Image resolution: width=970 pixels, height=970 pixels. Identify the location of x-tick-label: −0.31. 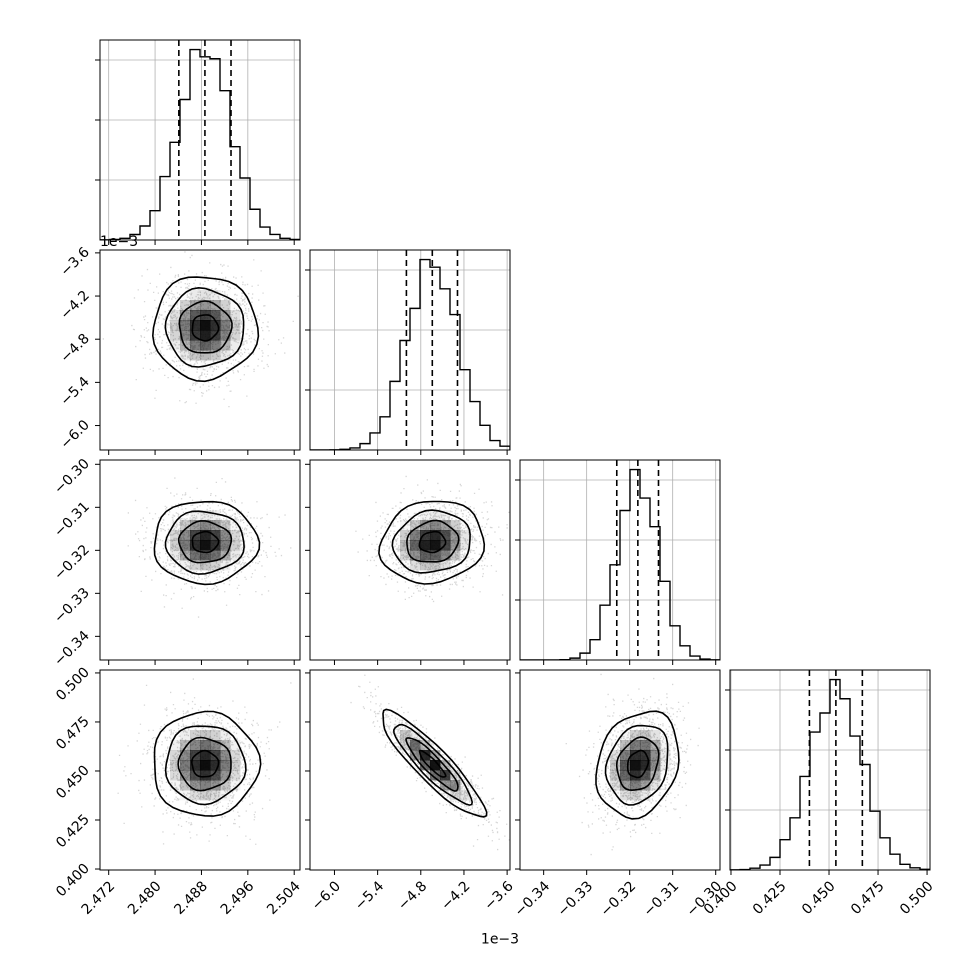
(662, 899).